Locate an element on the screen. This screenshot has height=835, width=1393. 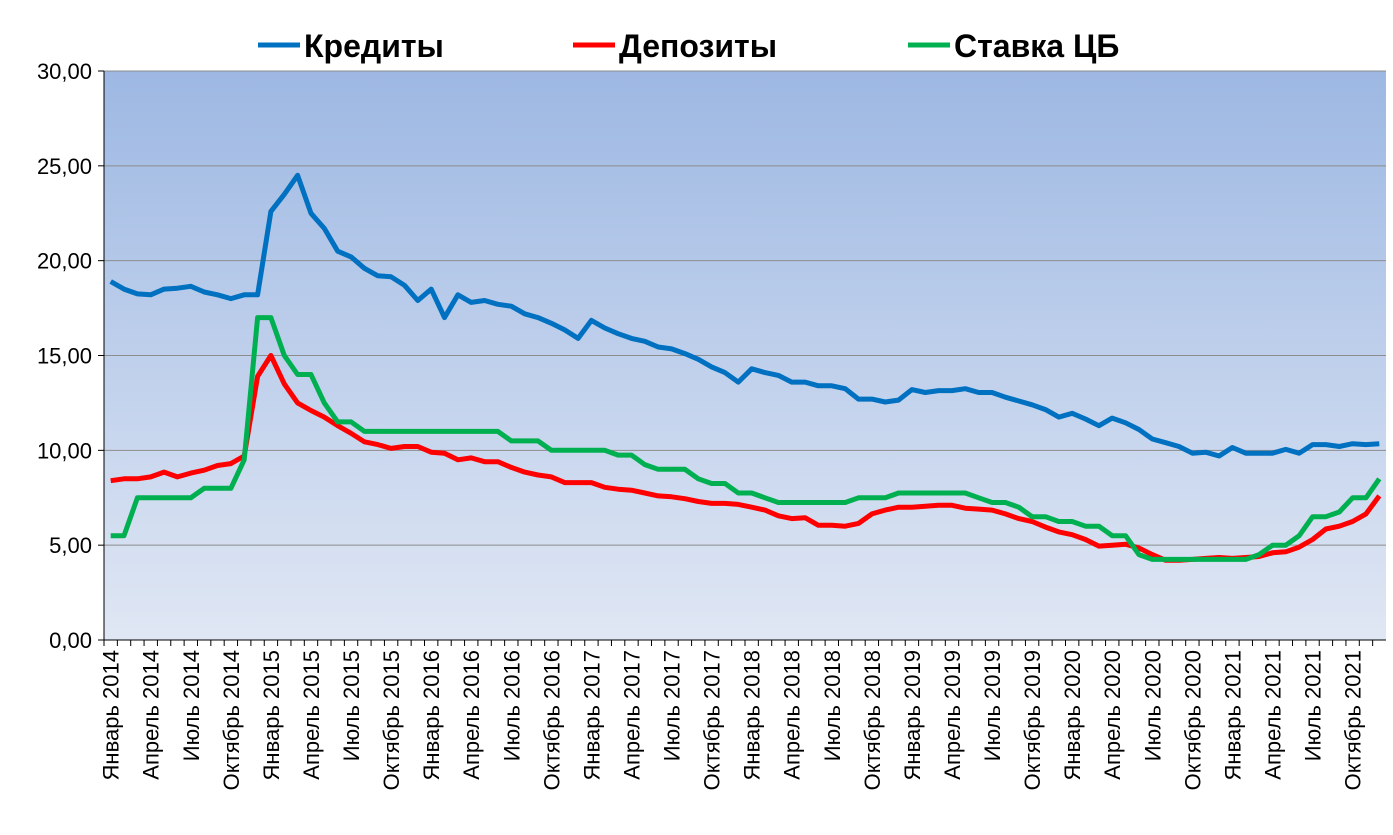
x-tick-label: Июль 2016 is located at coordinates (511, 705).